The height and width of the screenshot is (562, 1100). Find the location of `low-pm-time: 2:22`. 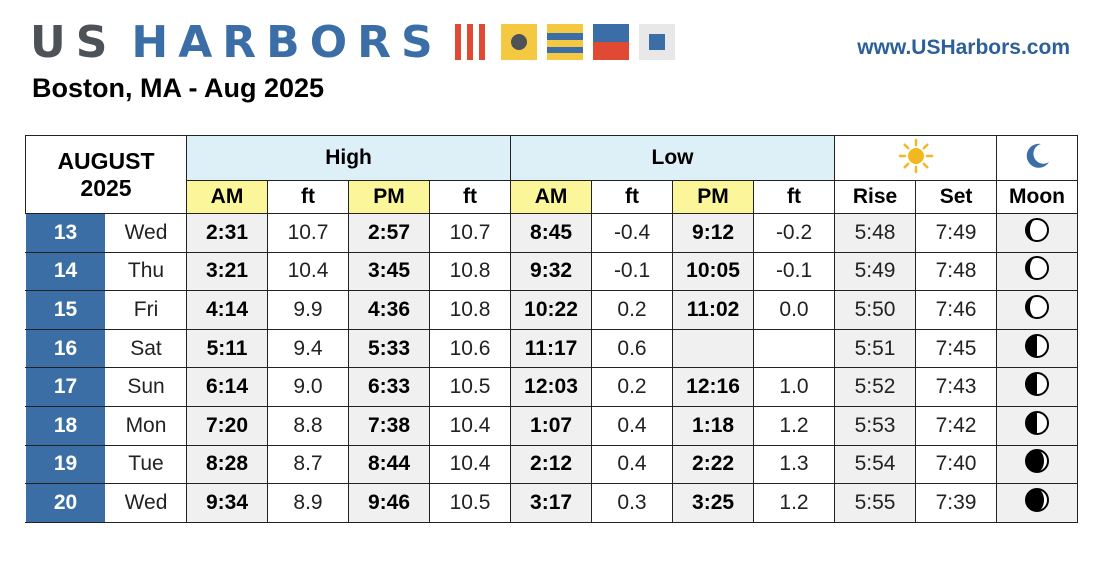

low-pm-time: 2:22 is located at coordinates (713, 464).